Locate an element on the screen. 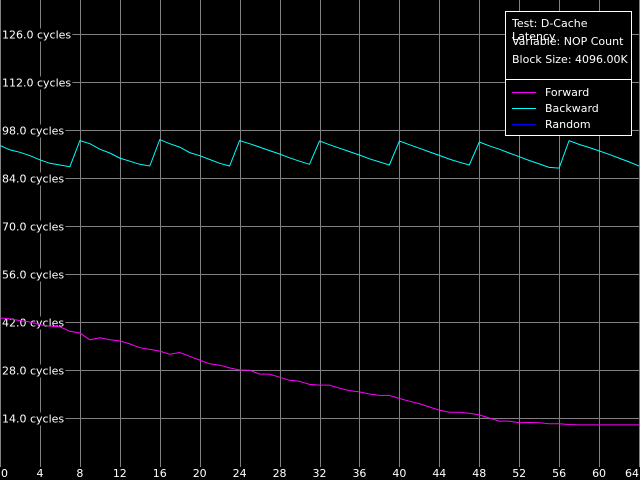 The width and height of the screenshot is (640, 480). x-tick-label: 20 is located at coordinates (200, 473).